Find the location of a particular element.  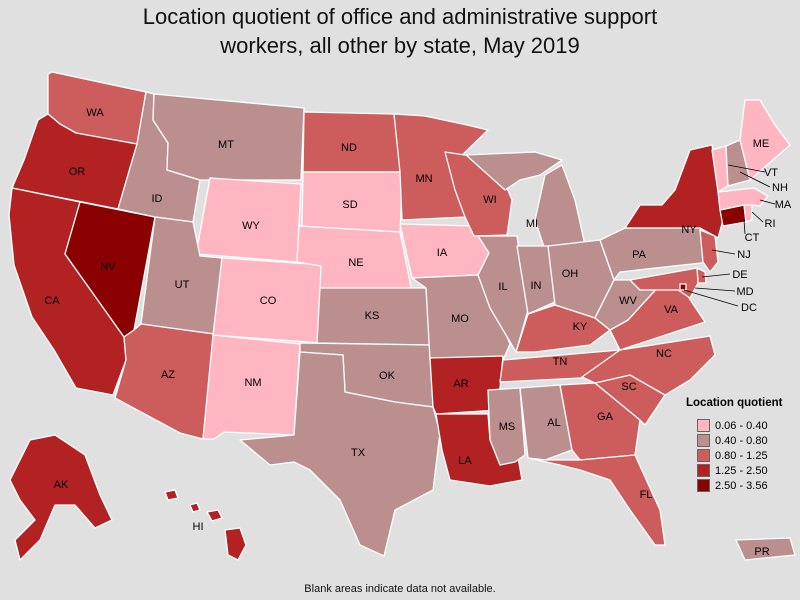

state-label-va: VA is located at coordinates (671, 310).